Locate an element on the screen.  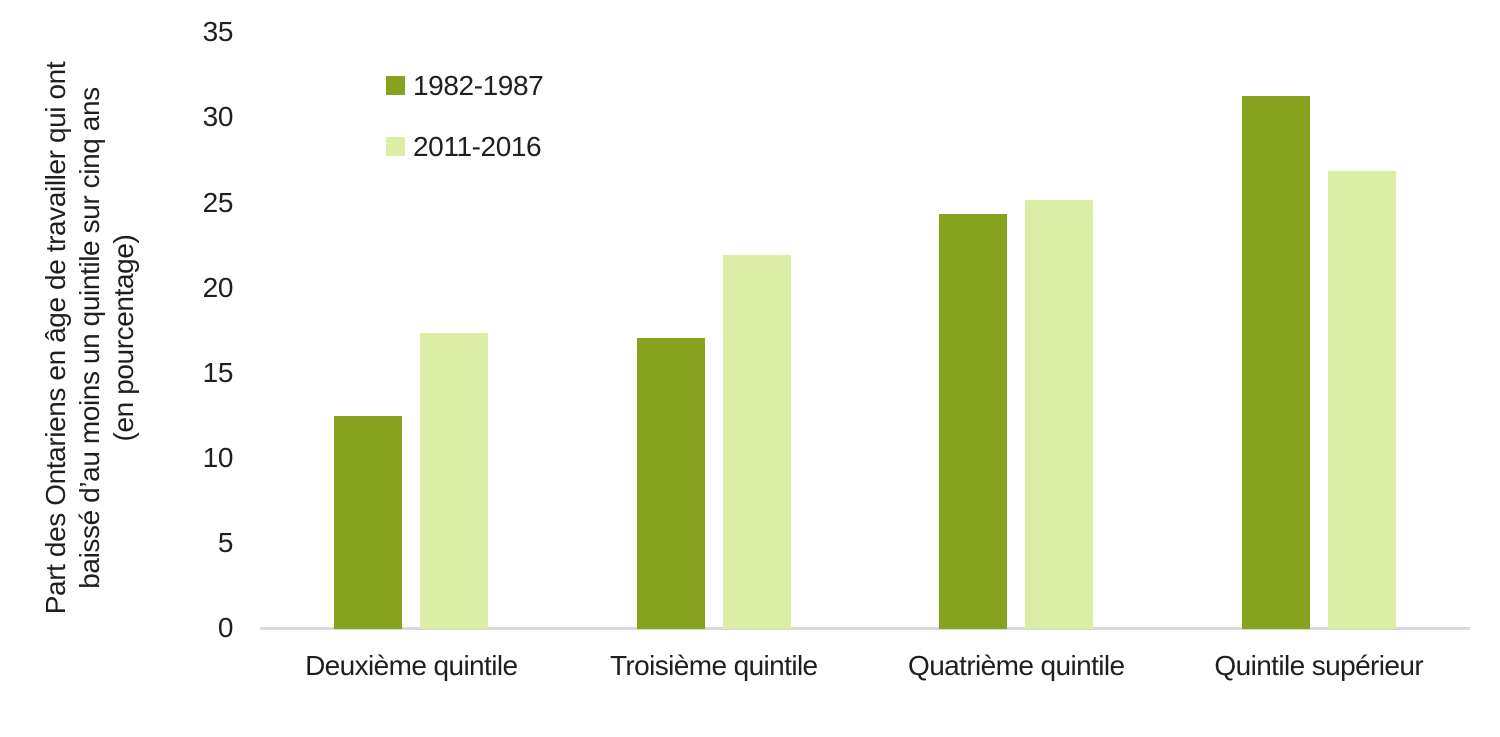
legend-item-2011-2016: 2011-2016 is located at coordinates (464, 146).